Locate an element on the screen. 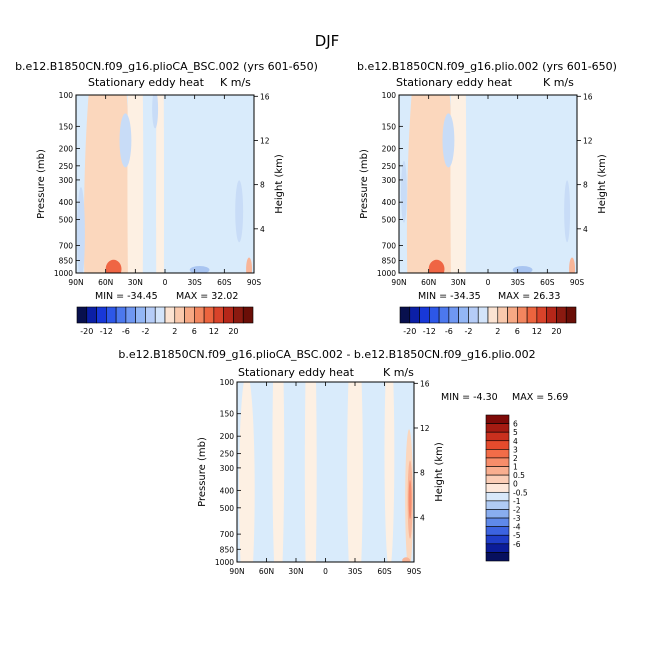 This screenshot has width=654, height=654. y-tick-label: 250 is located at coordinates (389, 166).